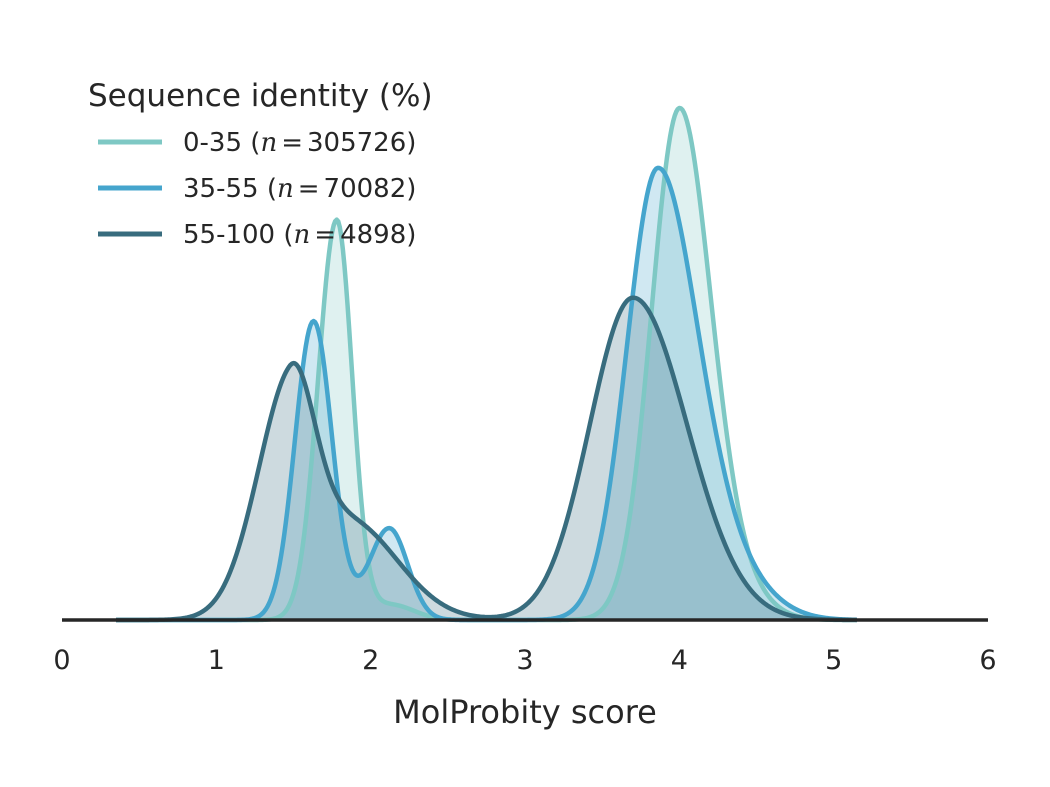 The height and width of the screenshot is (787, 1050). I want to click on x-tick-labels: 0 1 2 3 4 5 6, so click(524, 660).